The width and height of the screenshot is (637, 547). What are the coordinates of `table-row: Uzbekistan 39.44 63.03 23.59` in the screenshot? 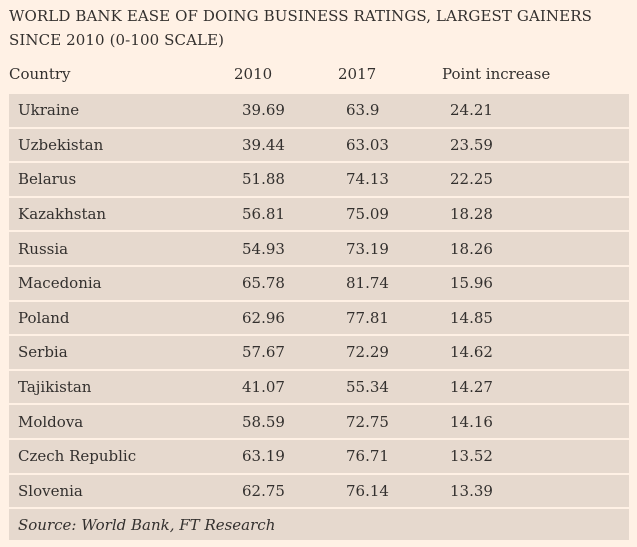 It's located at (319, 145).